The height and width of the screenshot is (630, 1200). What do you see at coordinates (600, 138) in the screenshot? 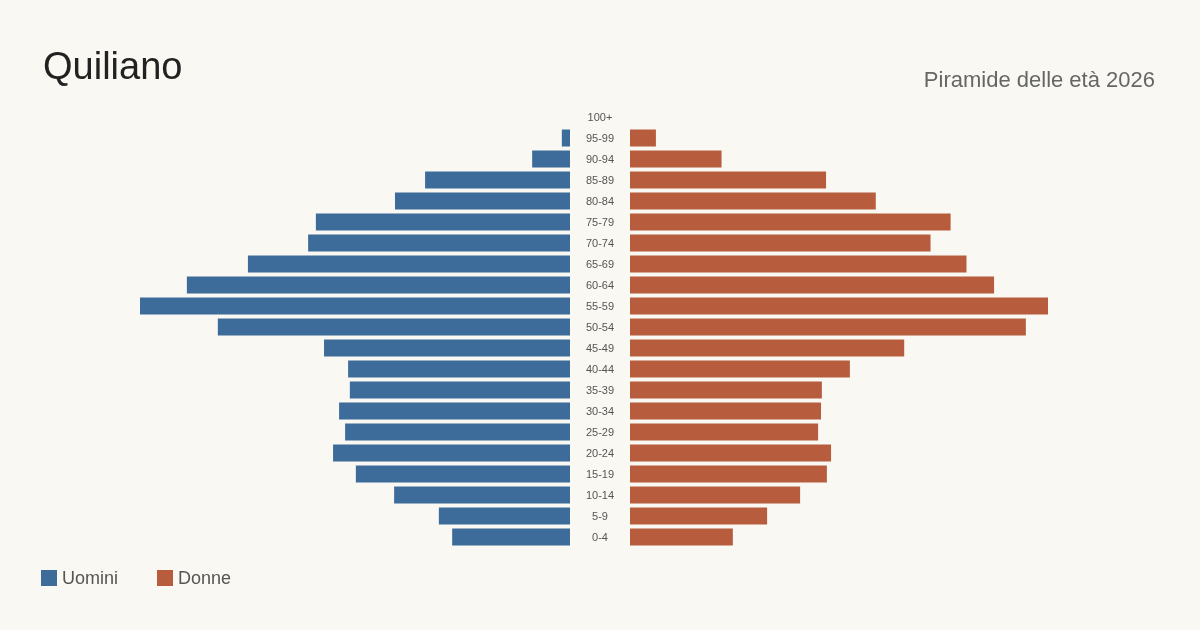
I see `y-tick-label: 95-99` at bounding box center [600, 138].